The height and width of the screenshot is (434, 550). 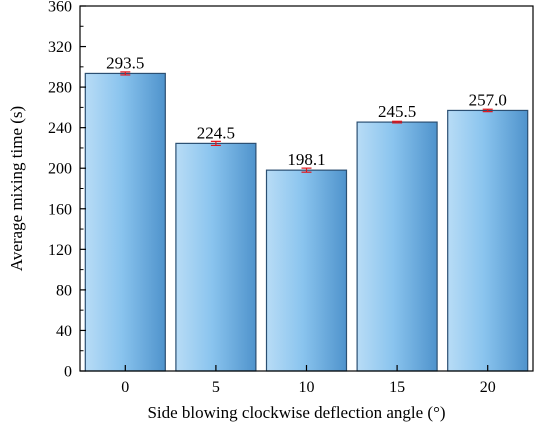 I want to click on y-tick-label: 120, so click(x=60, y=250).